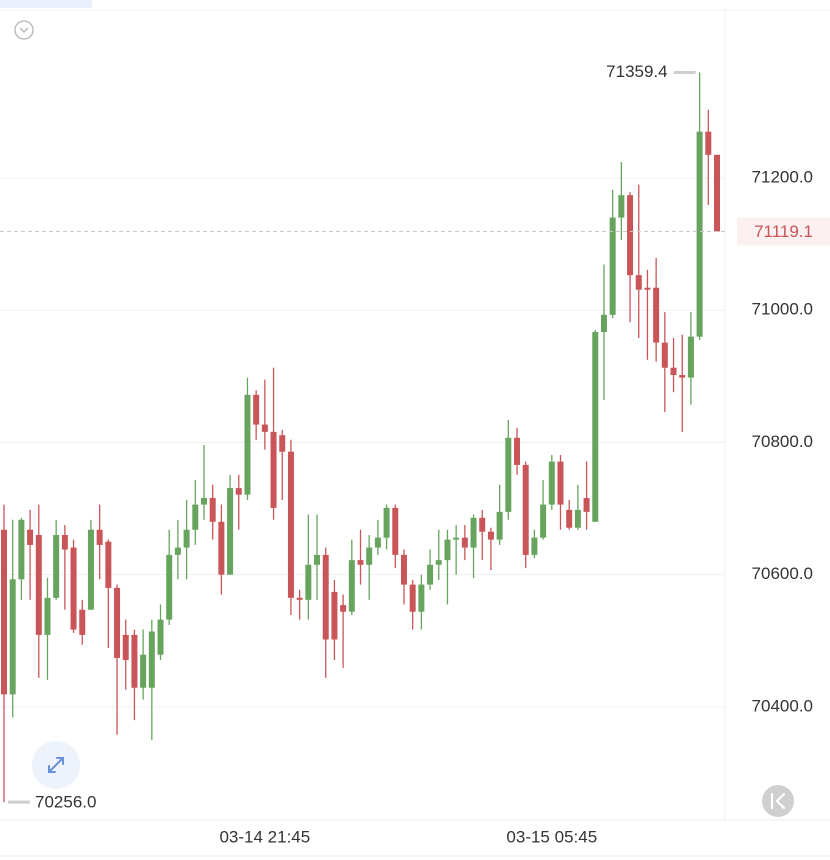  I want to click on collapse-icon, so click(24, 30).